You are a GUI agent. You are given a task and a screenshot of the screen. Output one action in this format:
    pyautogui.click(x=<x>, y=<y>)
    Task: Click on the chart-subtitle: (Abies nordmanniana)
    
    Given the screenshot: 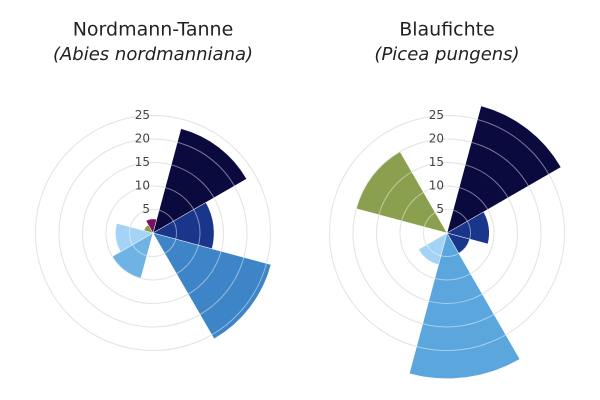 What is the action you would take?
    pyautogui.click(x=153, y=54)
    